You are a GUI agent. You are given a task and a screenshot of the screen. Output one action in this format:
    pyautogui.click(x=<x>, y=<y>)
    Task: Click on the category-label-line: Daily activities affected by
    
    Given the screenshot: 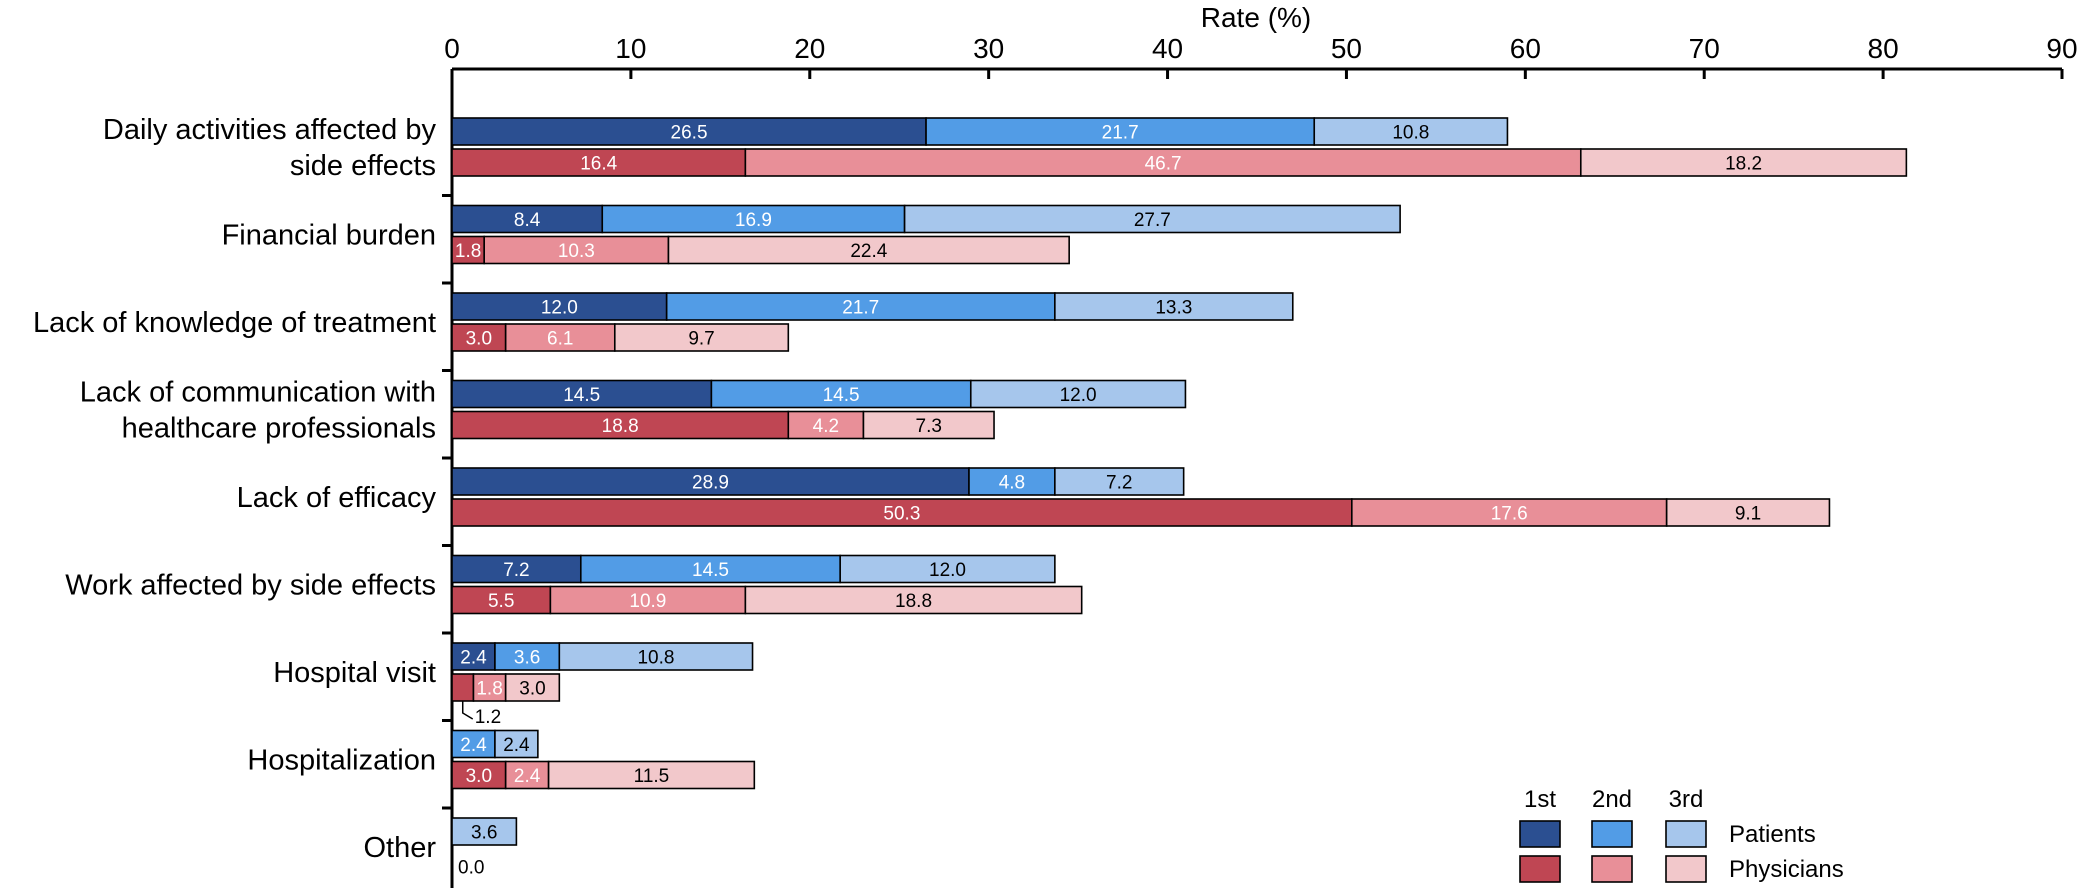 What is the action you would take?
    pyautogui.click(x=270, y=130)
    